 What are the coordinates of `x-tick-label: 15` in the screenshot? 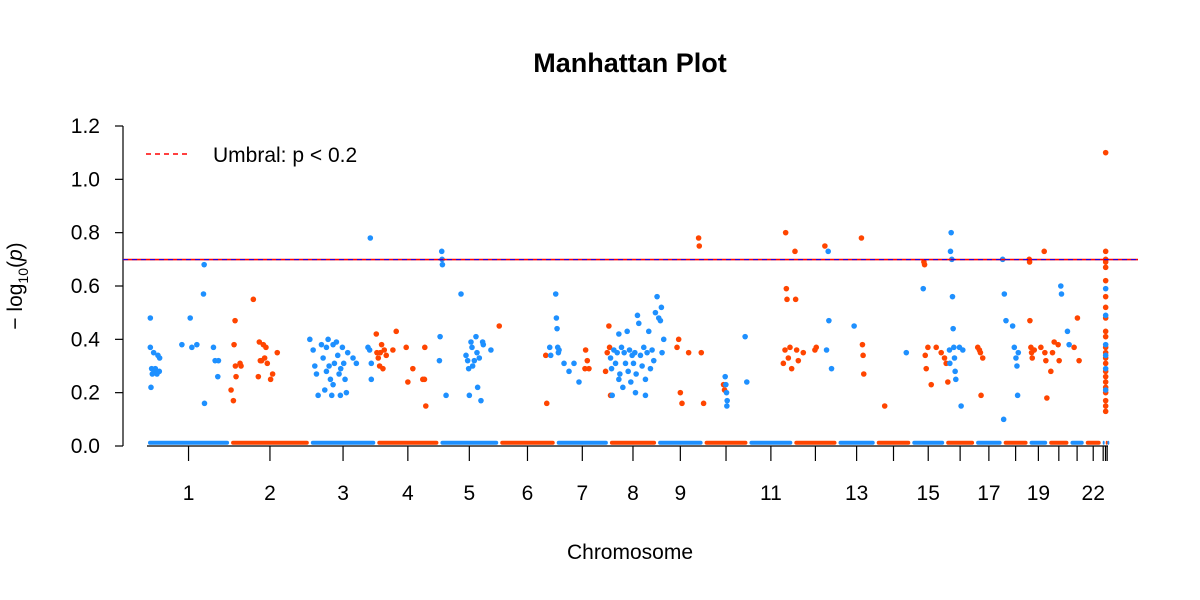 It's located at (928, 493).